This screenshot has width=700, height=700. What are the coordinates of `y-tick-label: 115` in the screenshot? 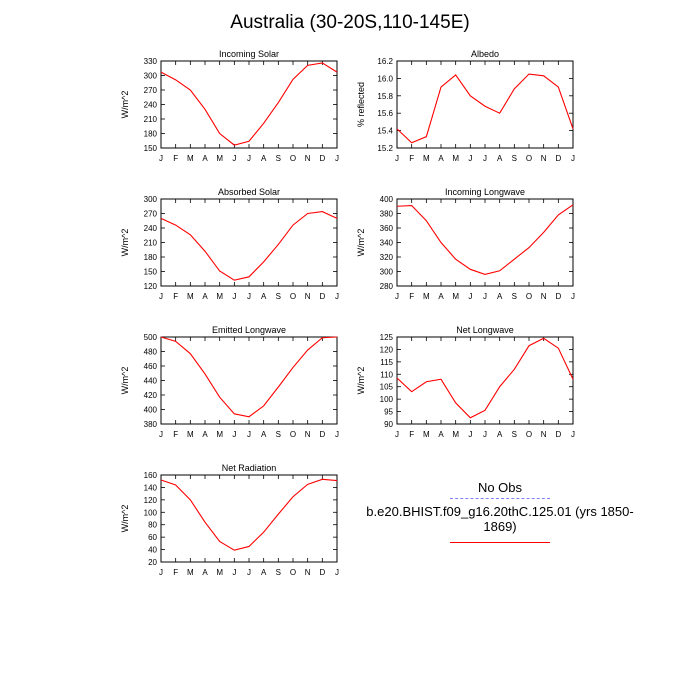 It's located at (386, 362).